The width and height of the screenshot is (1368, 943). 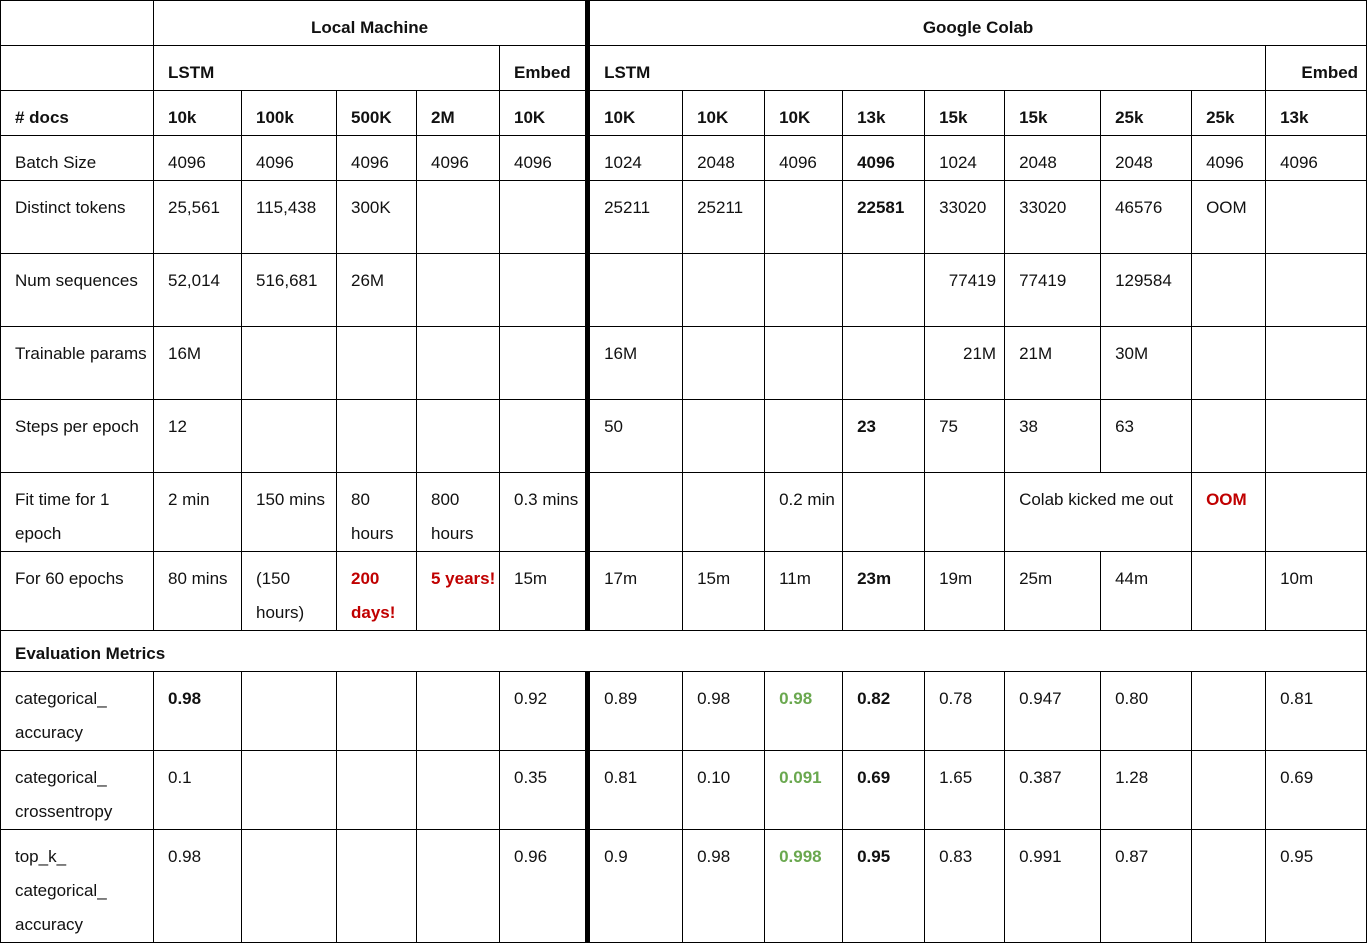 What do you see at coordinates (376, 113) in the screenshot?
I see `cell: 500K` at bounding box center [376, 113].